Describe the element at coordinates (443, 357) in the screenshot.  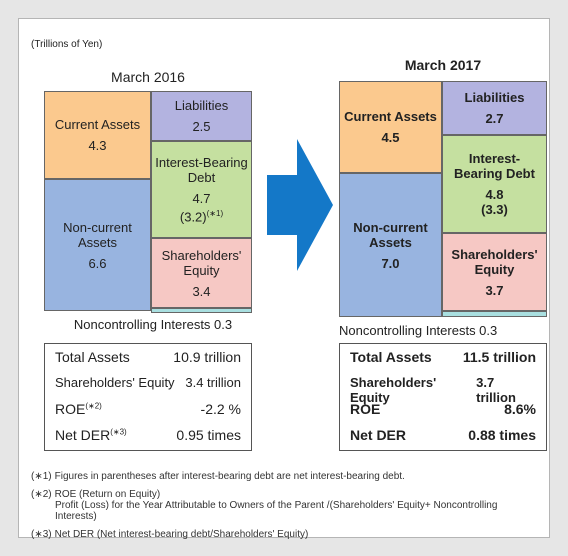
I see `summary-row: Total Assets 11.5 trillion` at that location.